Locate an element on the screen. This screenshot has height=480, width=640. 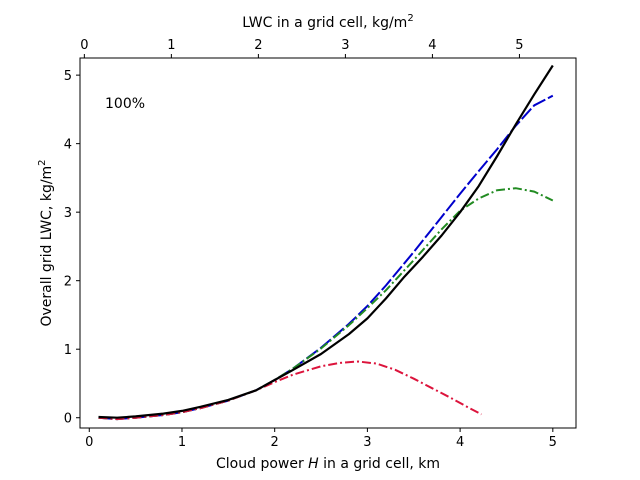
top-x-tick-label: 5 is located at coordinates (519, 45).